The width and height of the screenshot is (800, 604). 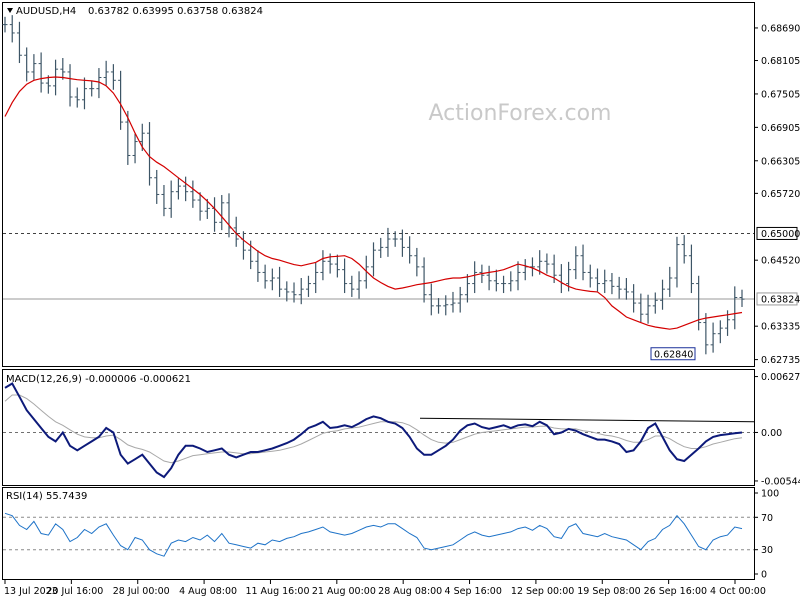 I want to click on price-tick-label: 0.66905, so click(x=780, y=128).